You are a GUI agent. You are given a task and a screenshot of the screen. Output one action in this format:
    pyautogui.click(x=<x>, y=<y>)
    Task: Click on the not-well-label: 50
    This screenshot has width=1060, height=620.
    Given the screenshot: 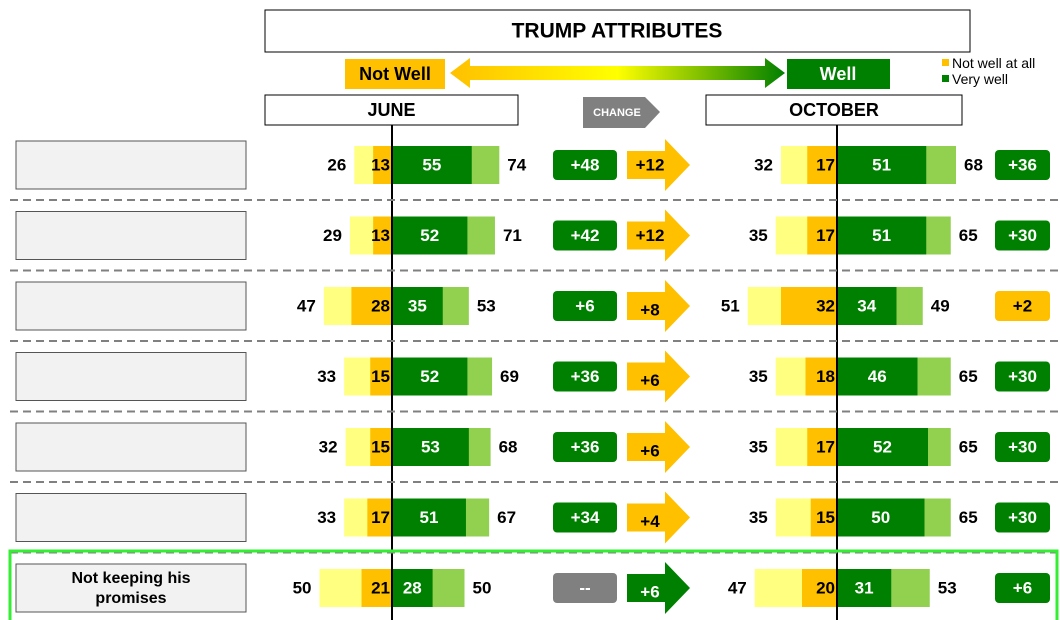 What is the action you would take?
    pyautogui.click(x=302, y=588)
    